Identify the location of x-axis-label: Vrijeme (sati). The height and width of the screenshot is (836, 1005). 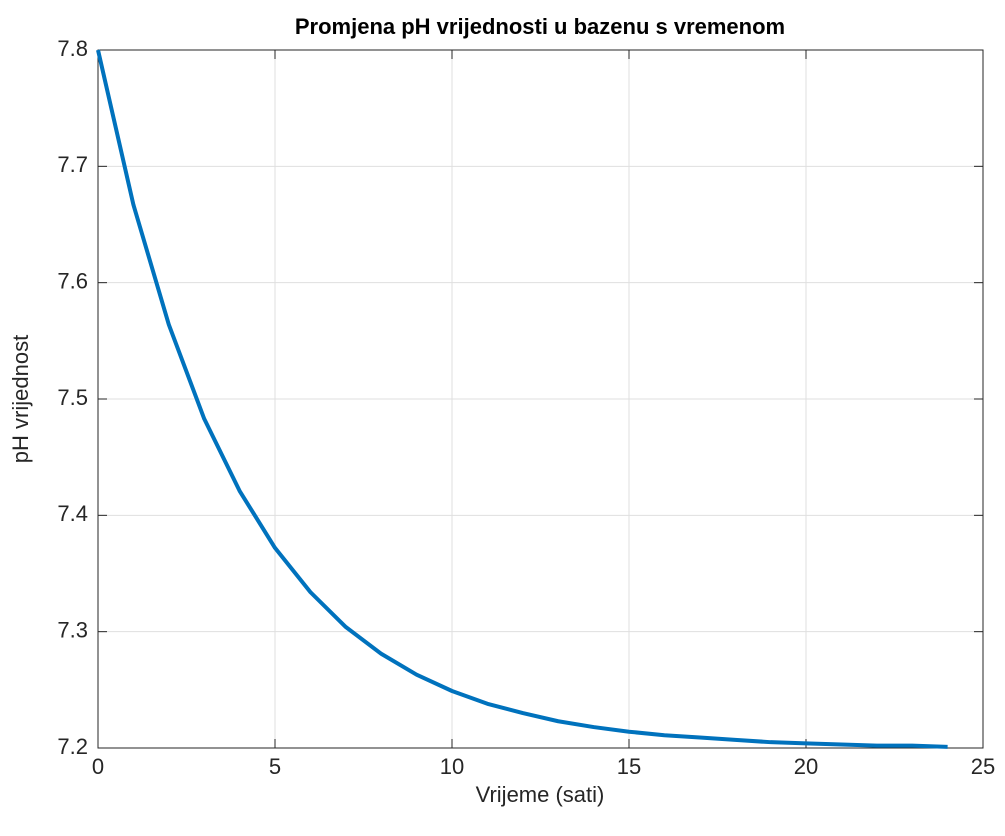
(540, 794).